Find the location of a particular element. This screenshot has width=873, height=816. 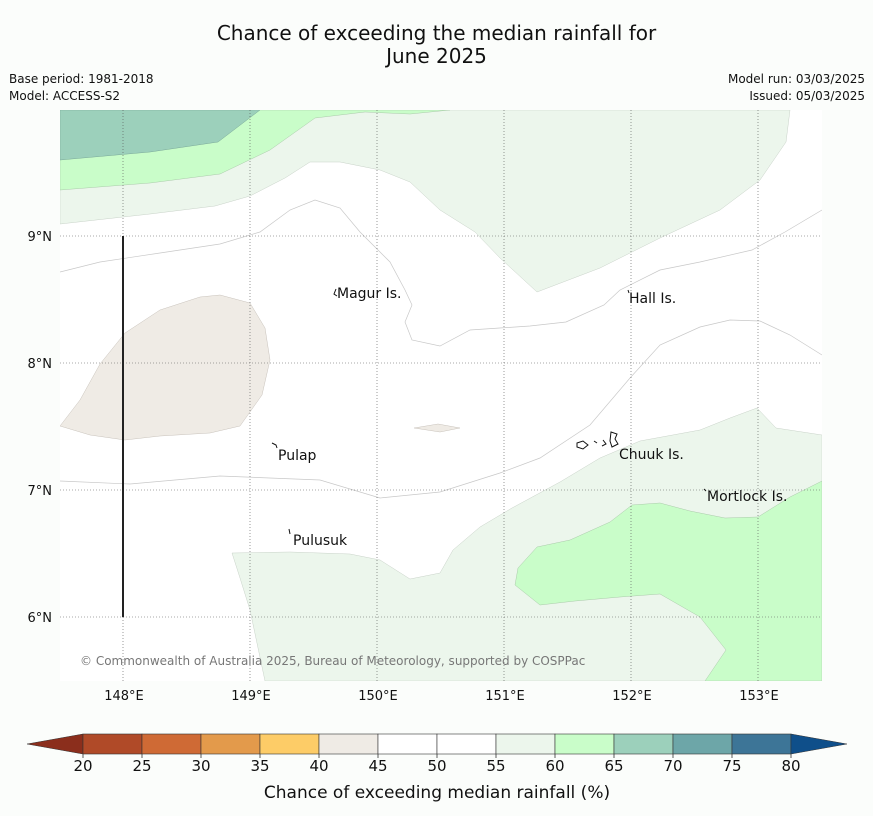

colorbar-tick-label: 40 is located at coordinates (318, 766).